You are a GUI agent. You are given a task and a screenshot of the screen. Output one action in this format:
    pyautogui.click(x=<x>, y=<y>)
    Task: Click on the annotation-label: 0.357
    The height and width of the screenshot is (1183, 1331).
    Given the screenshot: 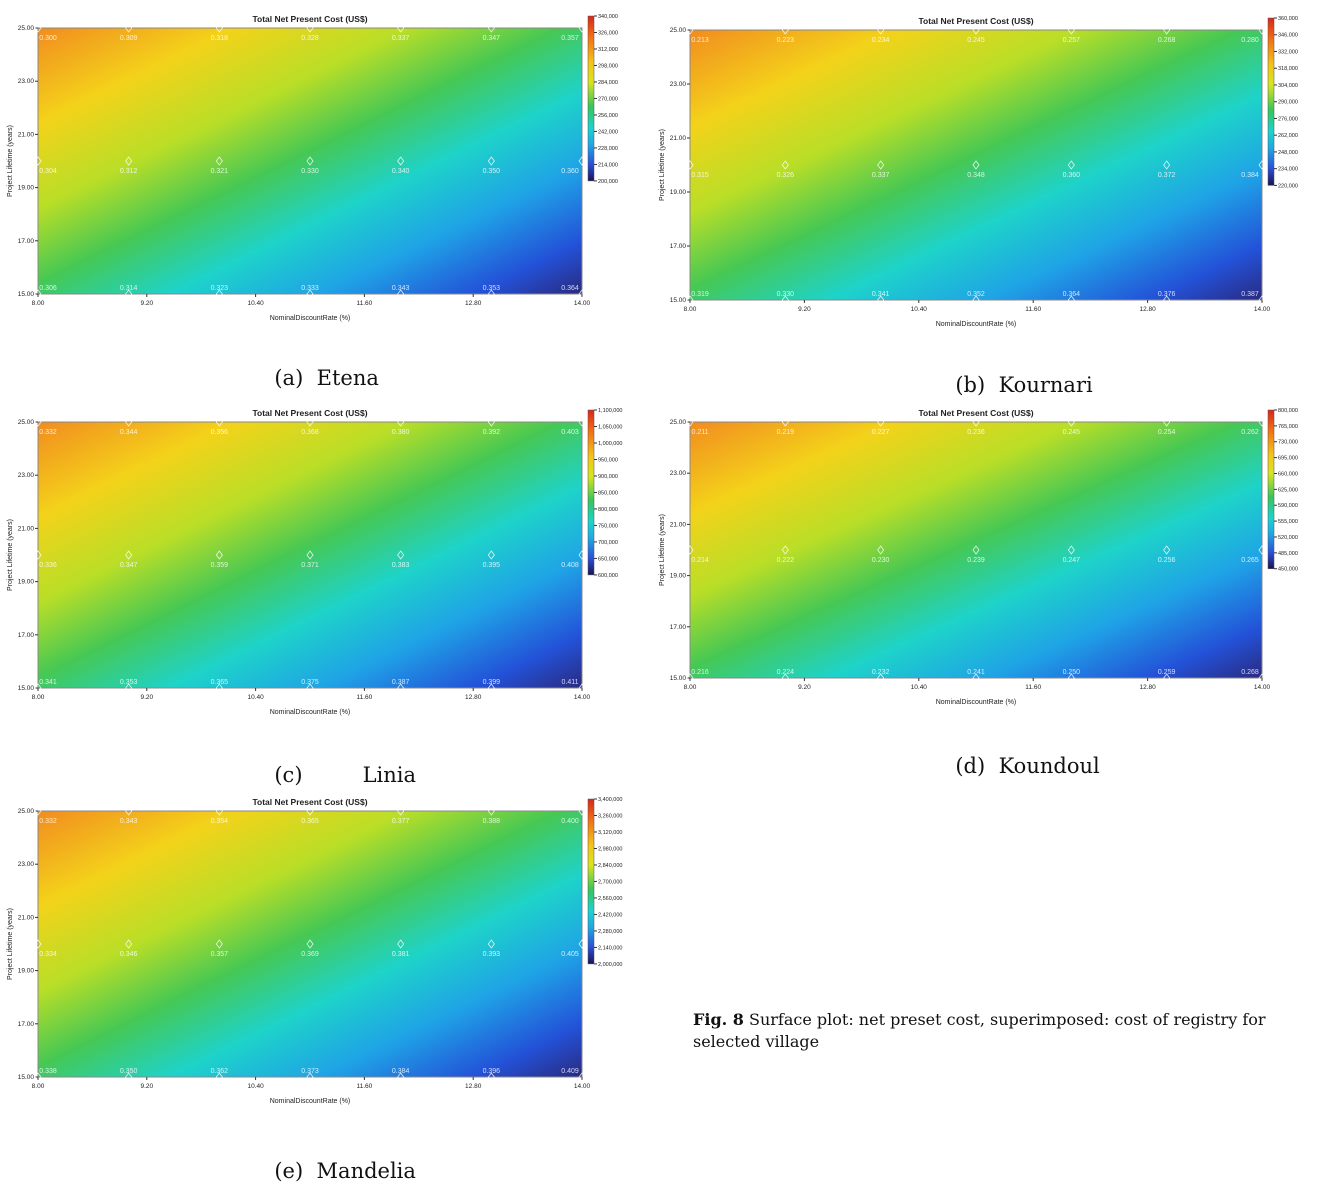 What is the action you would take?
    pyautogui.click(x=570, y=38)
    